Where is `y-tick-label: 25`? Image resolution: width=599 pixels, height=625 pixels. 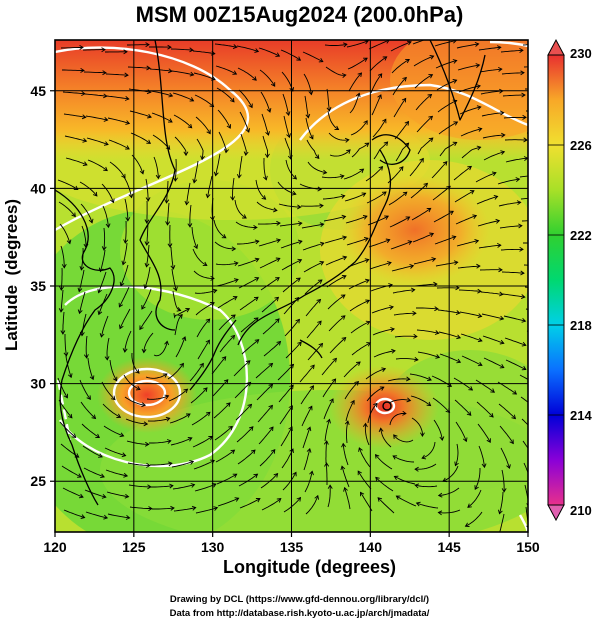 y-tick-label: 25 is located at coordinates (38, 481).